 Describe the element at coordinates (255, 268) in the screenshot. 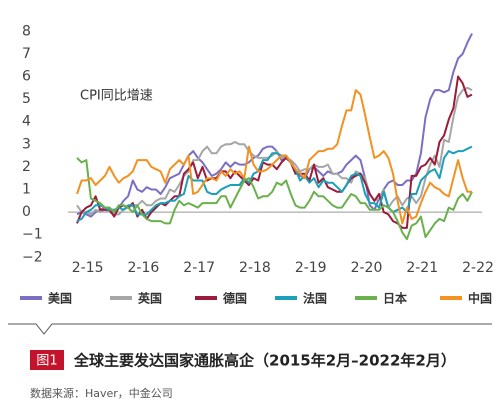

I see `x-tick-label: 2-18` at that location.